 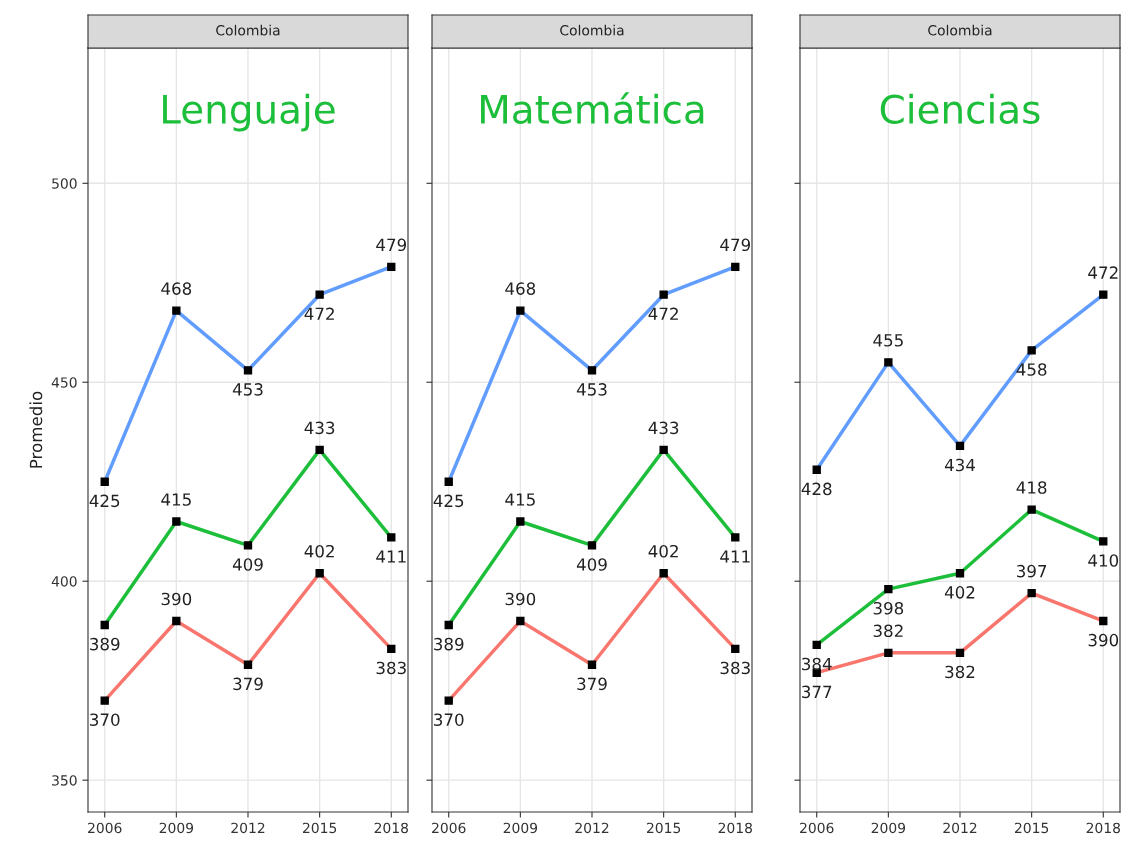 I want to click on y-tick-label: 450, so click(x=64, y=382).